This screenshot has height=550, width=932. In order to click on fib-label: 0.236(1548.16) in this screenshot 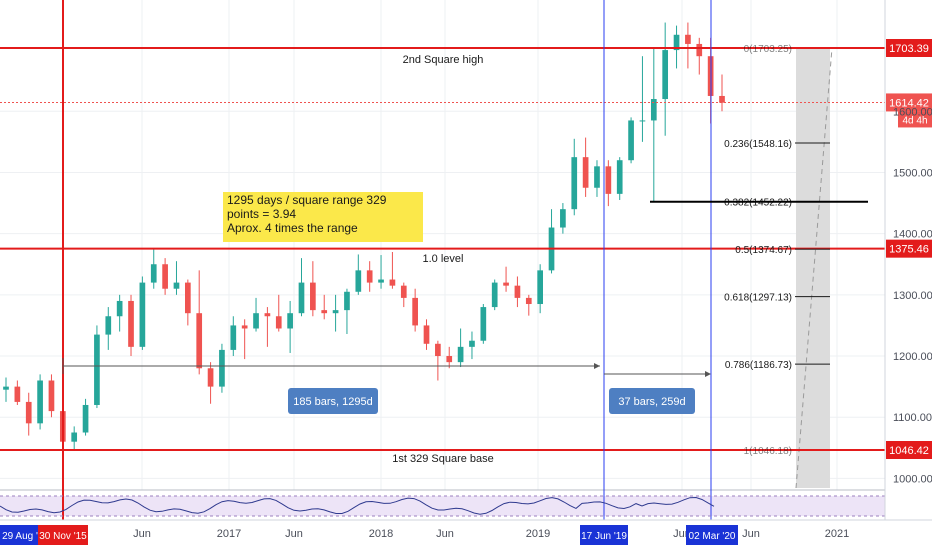, I will do `click(758, 144)`.